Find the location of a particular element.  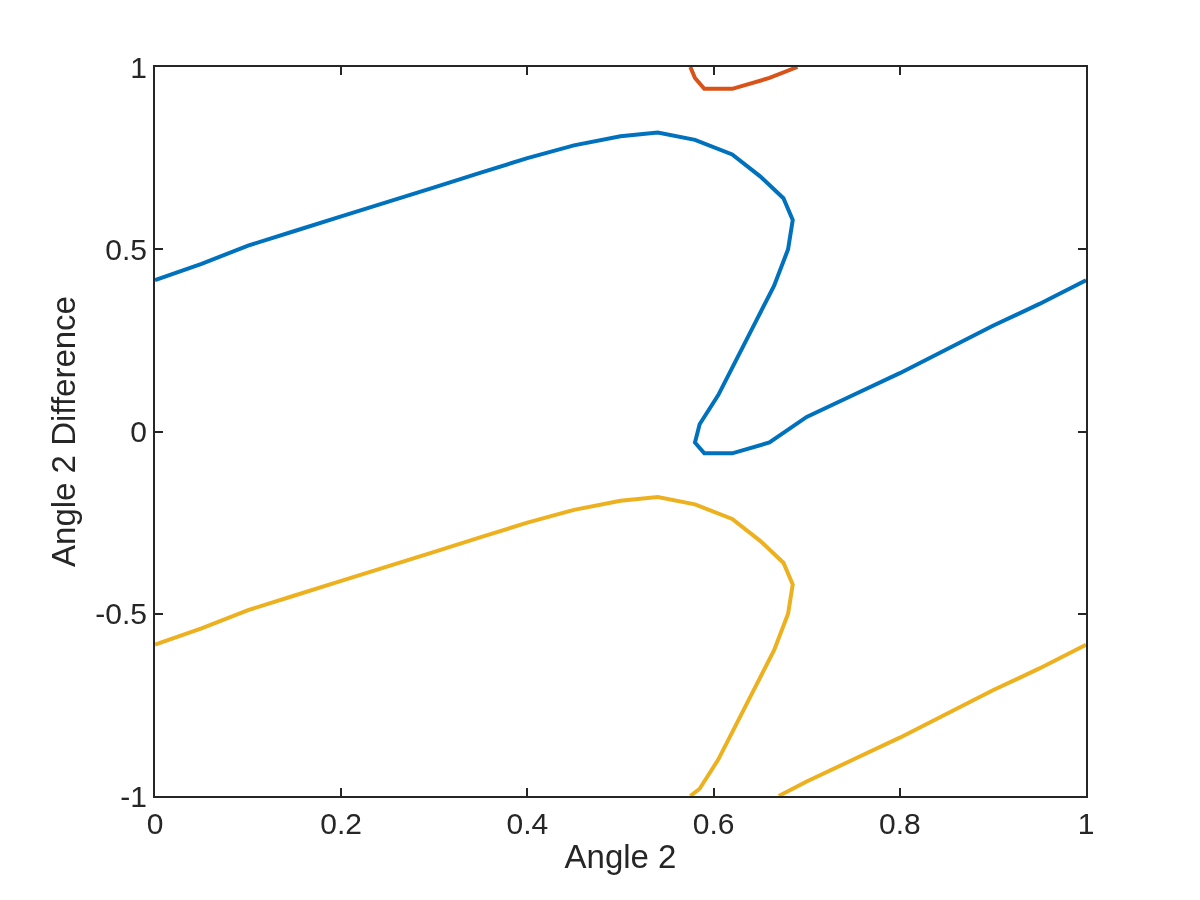

x-tick-label: 1 is located at coordinates (1086, 823).